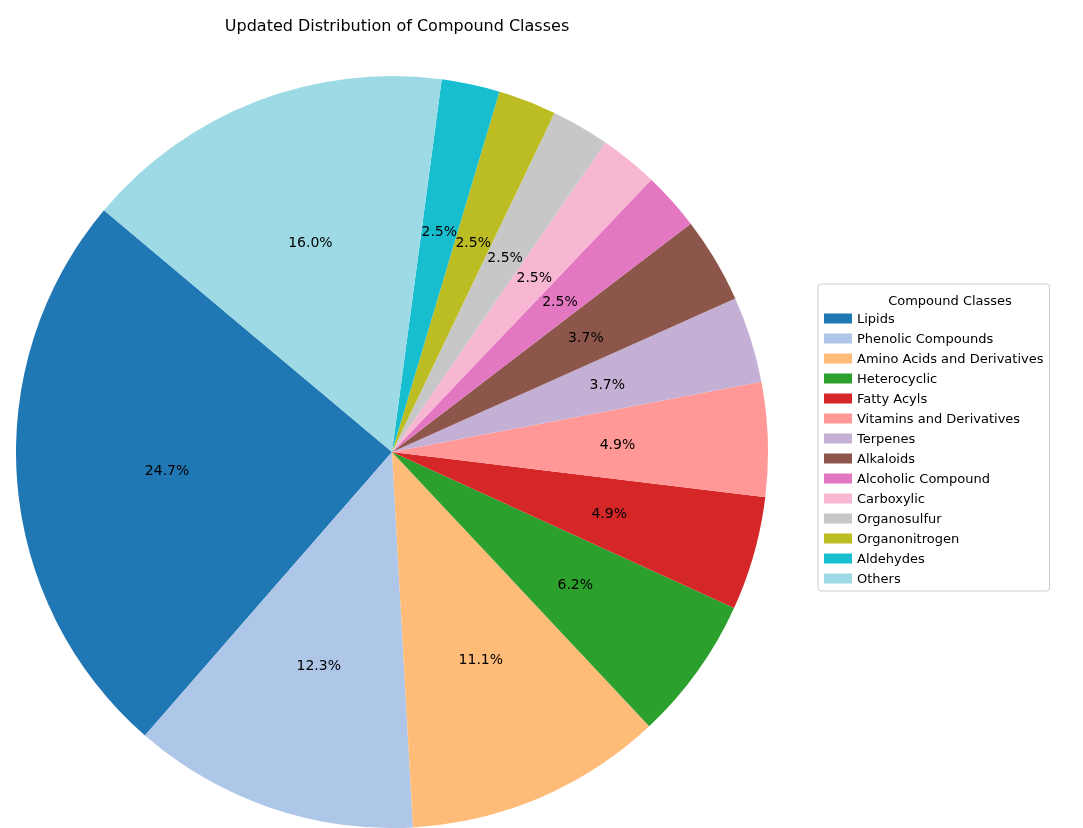 The width and height of the screenshot is (1083, 828). I want to click on legend-label: Organosulfur, so click(900, 518).